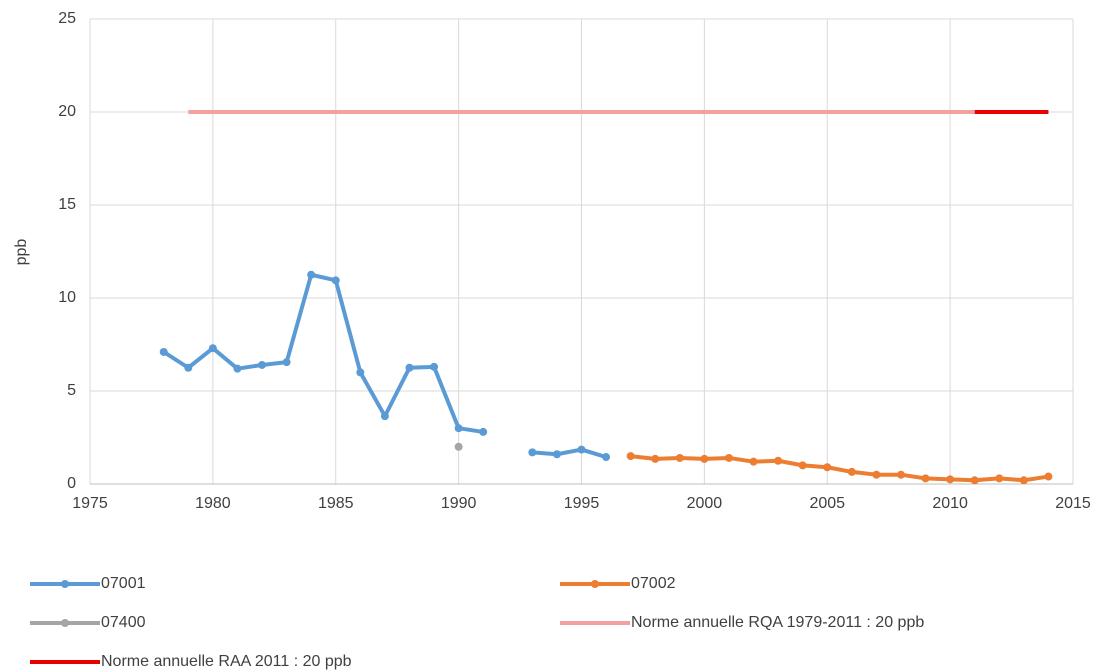 The image size is (1102, 671). What do you see at coordinates (123, 622) in the screenshot?
I see `legend-label: 07400` at bounding box center [123, 622].